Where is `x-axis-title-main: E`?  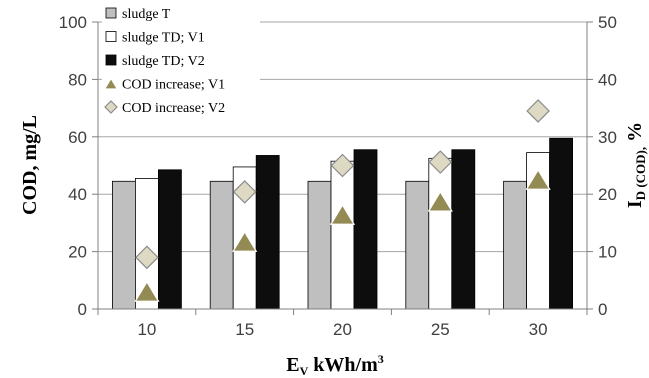
x-axis-title-main: E is located at coordinates (292, 365).